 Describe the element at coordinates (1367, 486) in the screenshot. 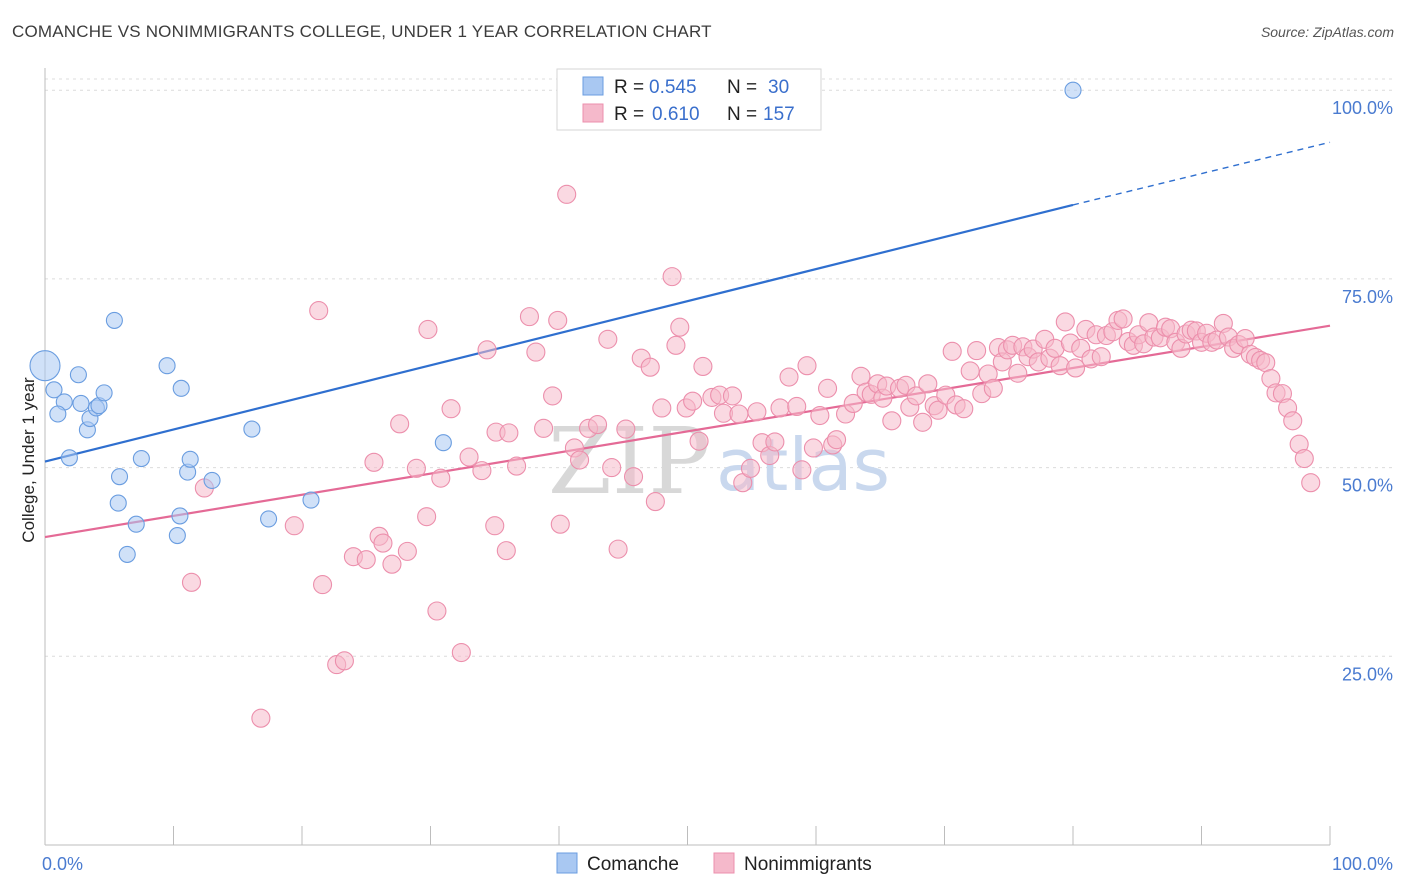

I see `y-tick-label: 50.0%` at that location.